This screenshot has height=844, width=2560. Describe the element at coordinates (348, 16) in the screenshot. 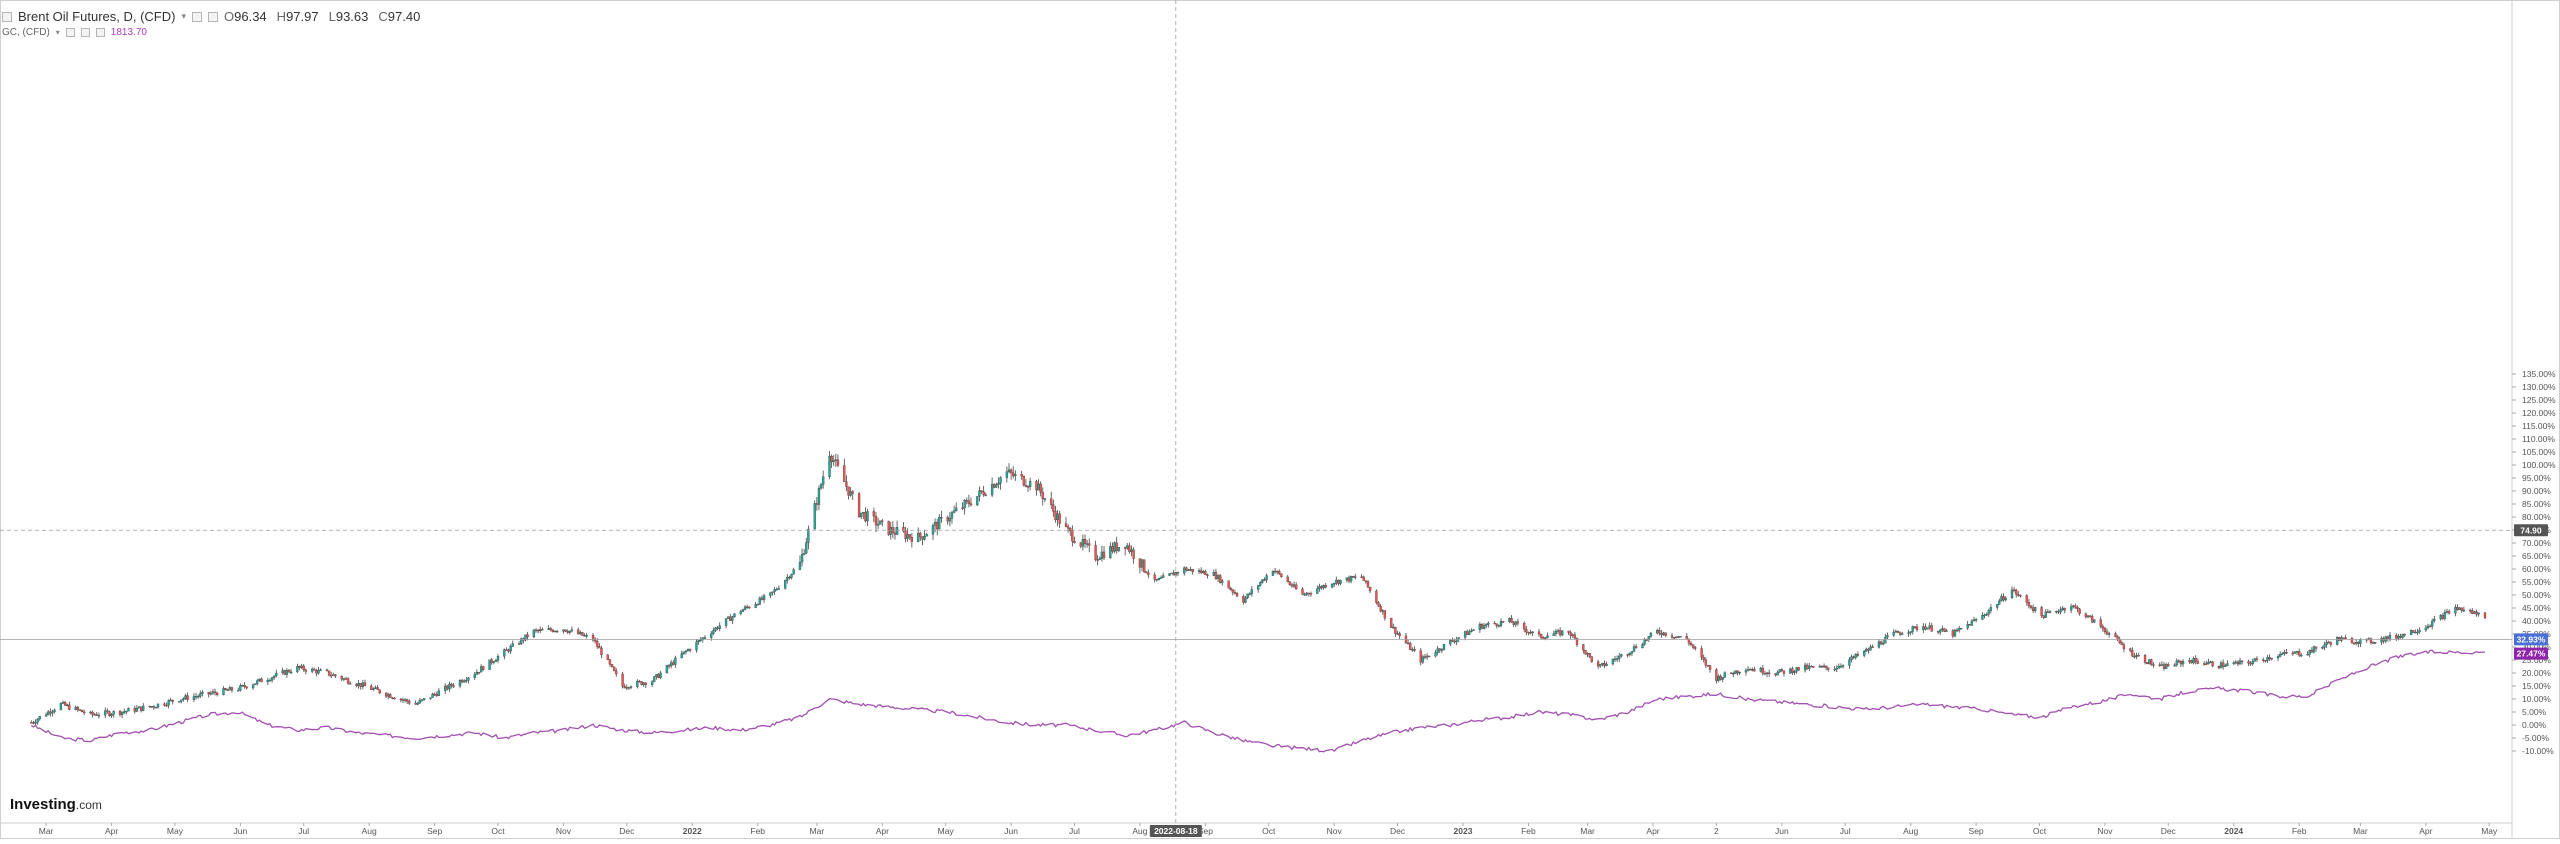

I see `ohlc-l: L93.63` at that location.